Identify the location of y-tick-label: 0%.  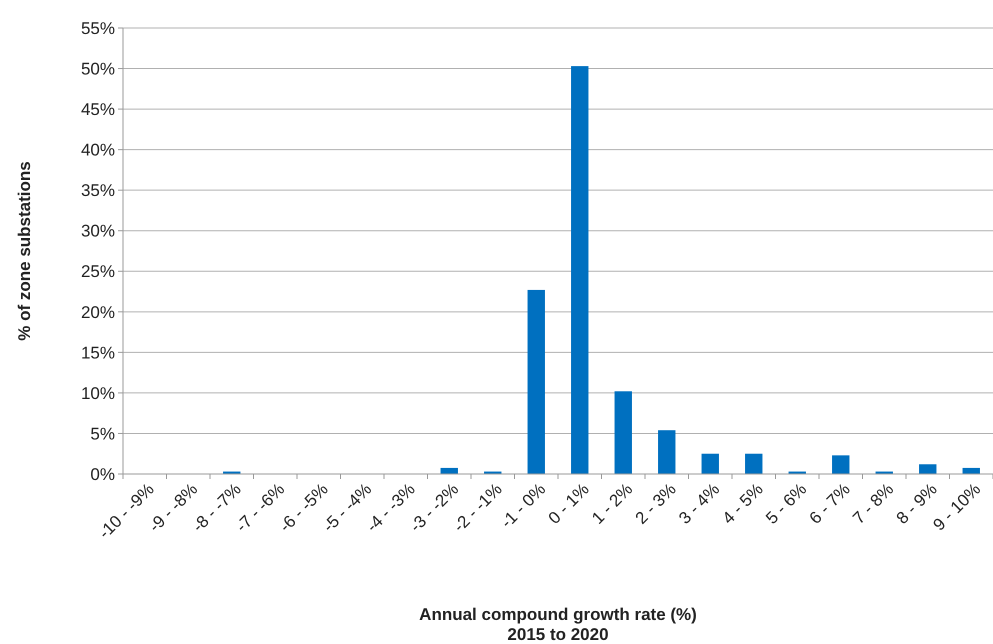
(102, 474).